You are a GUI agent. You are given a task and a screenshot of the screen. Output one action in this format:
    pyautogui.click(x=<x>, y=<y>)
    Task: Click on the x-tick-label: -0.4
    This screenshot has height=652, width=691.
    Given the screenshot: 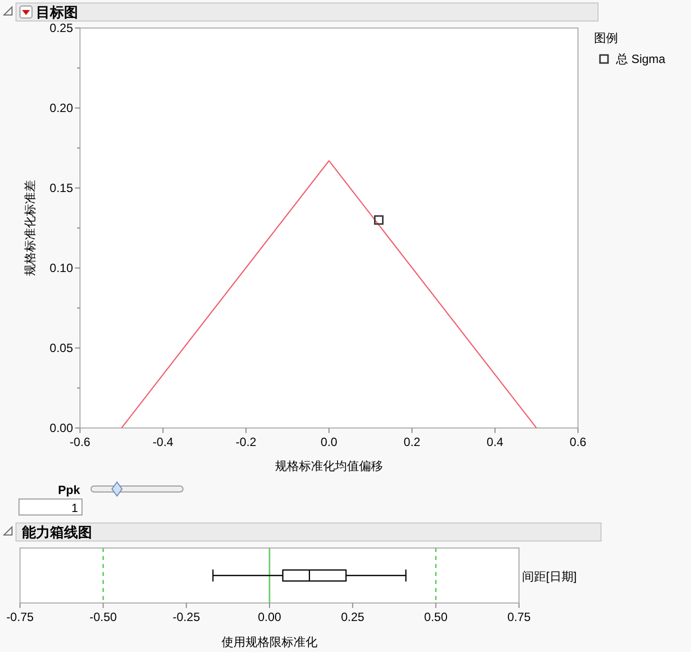 What is the action you would take?
    pyautogui.click(x=163, y=442)
    